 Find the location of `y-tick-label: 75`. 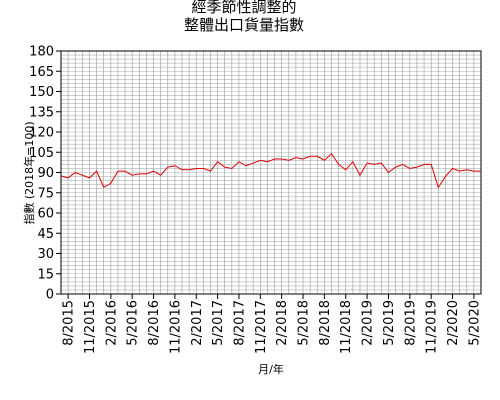

y-tick-label: 75 is located at coordinates (45, 193).